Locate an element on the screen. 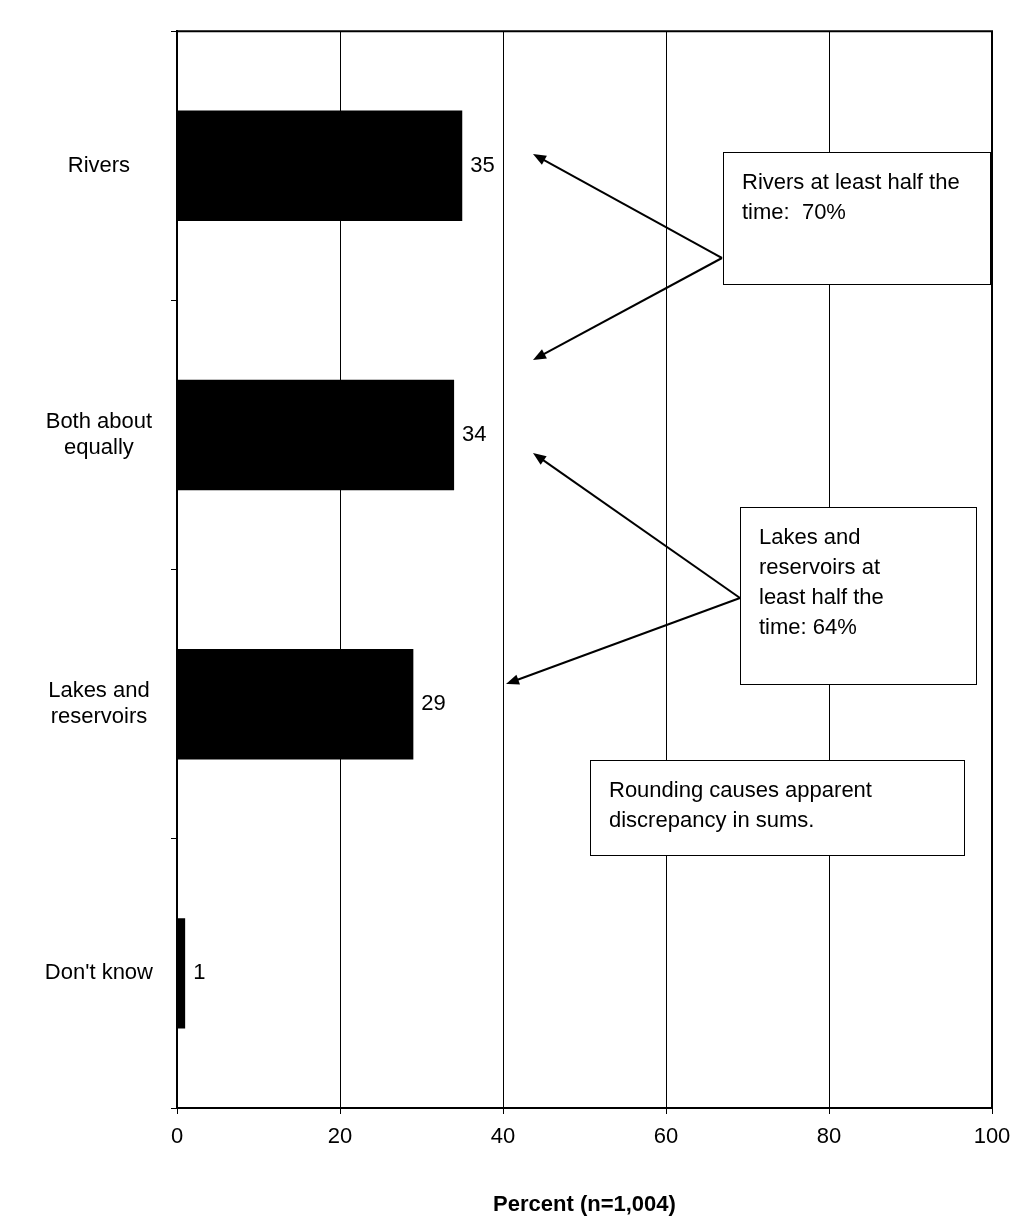  data-label: 1 is located at coordinates (199, 972).